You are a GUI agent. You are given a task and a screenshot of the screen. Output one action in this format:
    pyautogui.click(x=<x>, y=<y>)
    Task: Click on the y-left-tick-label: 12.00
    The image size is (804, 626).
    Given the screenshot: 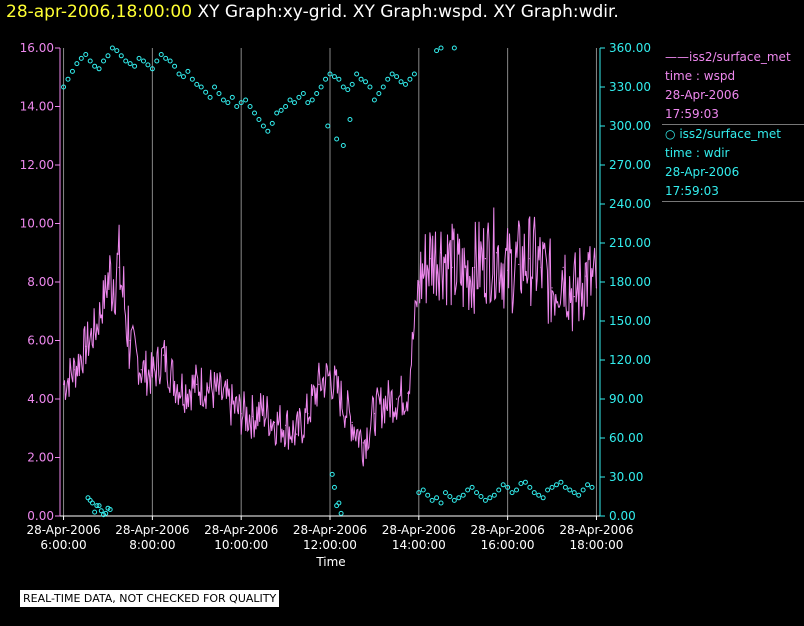 What is the action you would take?
    pyautogui.click(x=37, y=165)
    